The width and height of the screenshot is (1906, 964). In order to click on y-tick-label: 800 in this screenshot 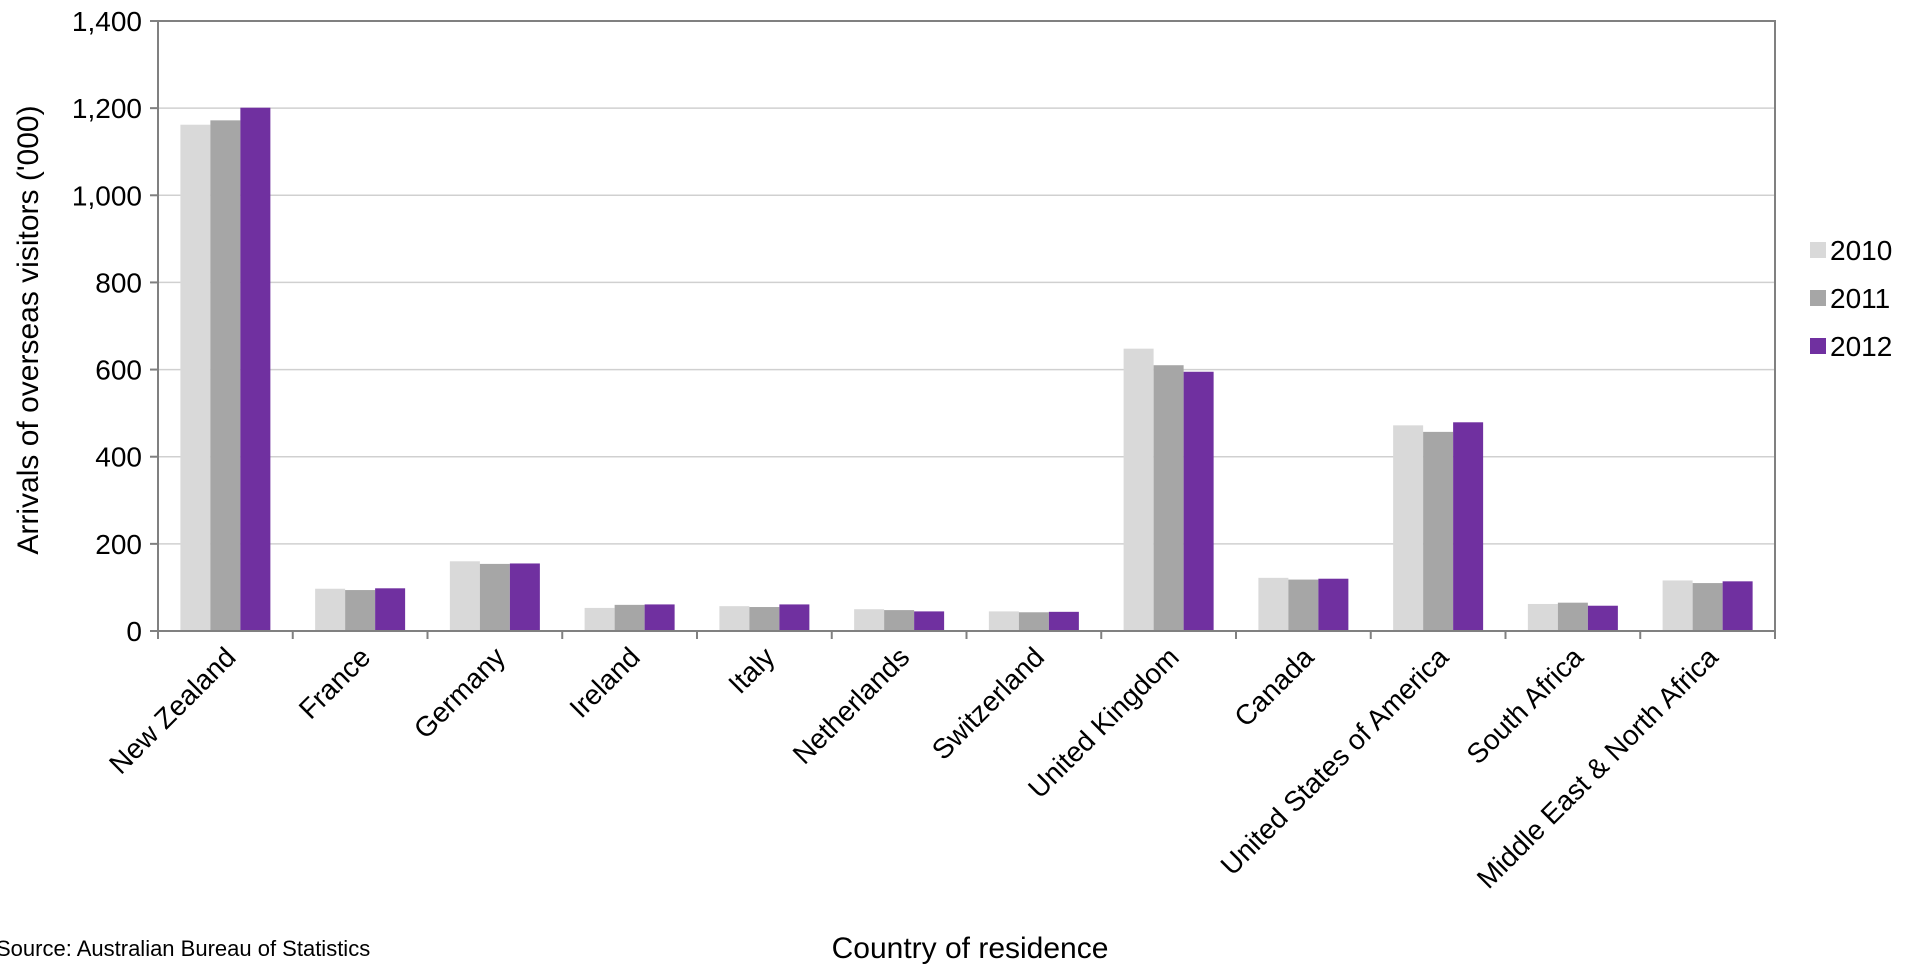, I will do `click(118, 282)`.